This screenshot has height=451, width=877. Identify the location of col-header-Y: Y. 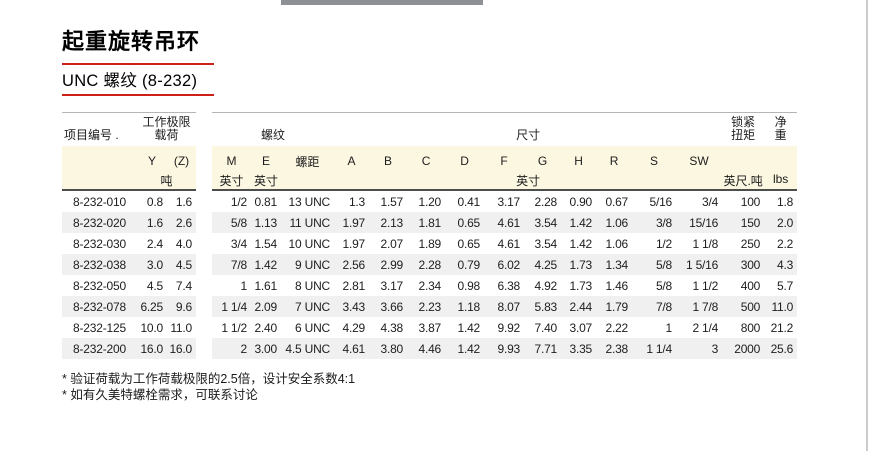
(152, 159).